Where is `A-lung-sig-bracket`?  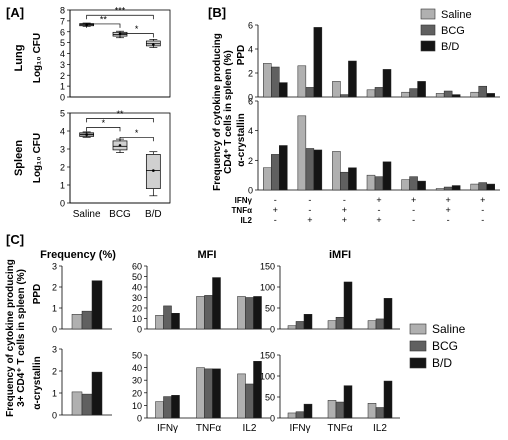 A-lung-sig-bracket is located at coordinates (120, 17).